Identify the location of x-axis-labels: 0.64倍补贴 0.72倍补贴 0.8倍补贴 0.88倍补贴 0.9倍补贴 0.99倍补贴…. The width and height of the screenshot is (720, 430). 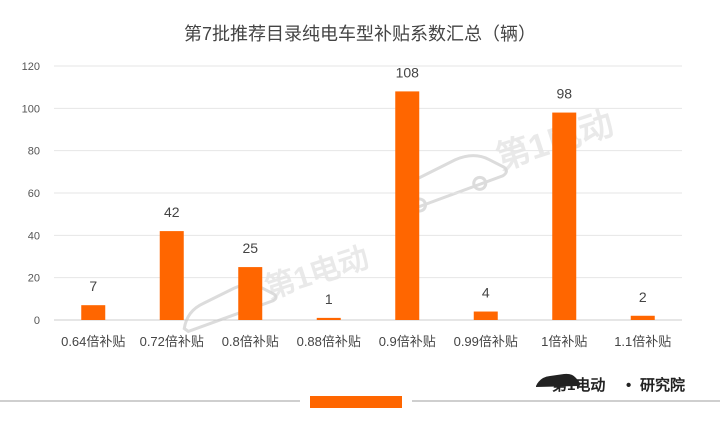
(366, 341).